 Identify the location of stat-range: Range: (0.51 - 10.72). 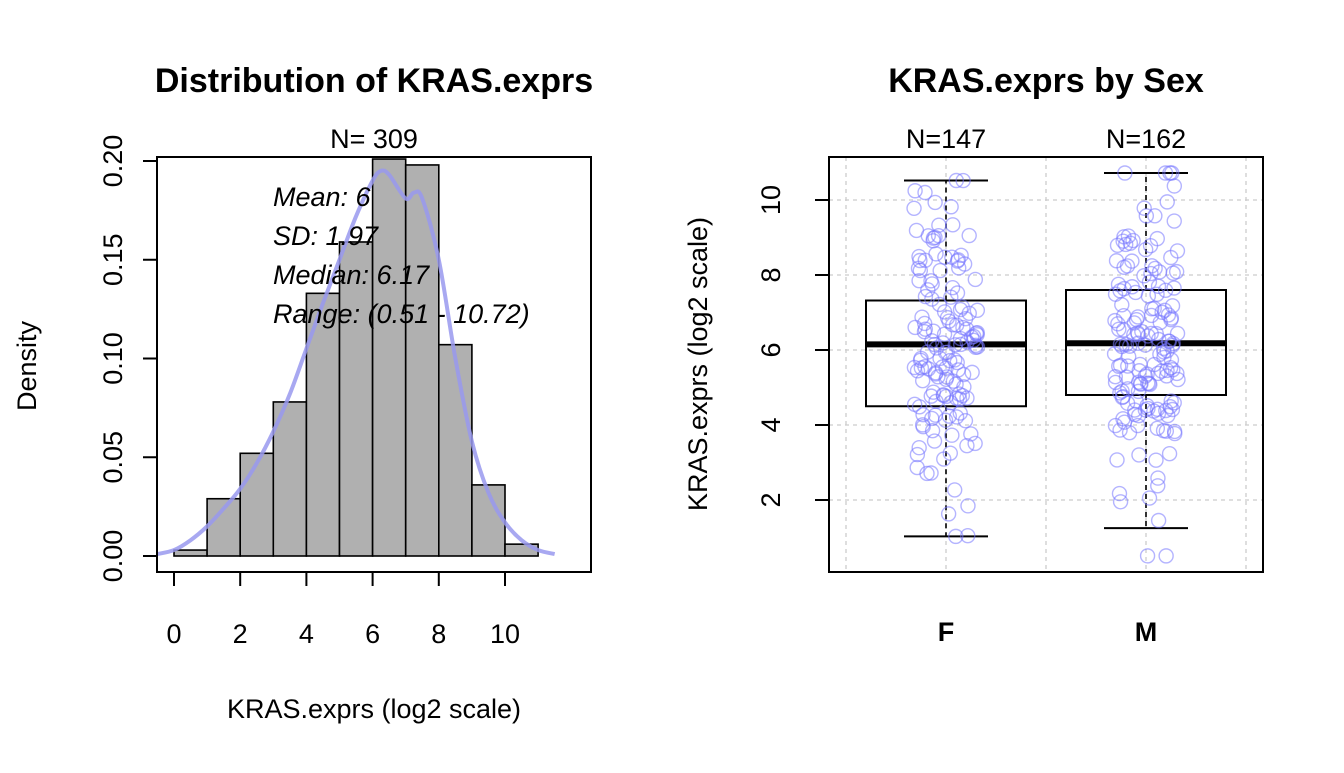
(401, 314).